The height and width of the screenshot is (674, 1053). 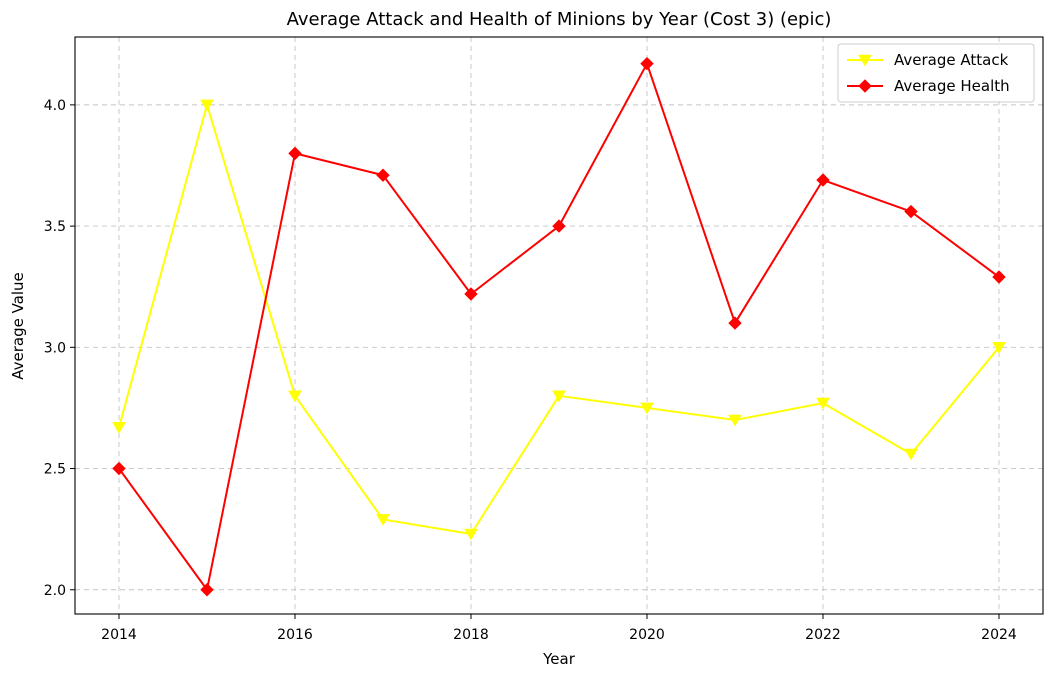 I want to click on x-tick-label: 2024, so click(x=999, y=635).